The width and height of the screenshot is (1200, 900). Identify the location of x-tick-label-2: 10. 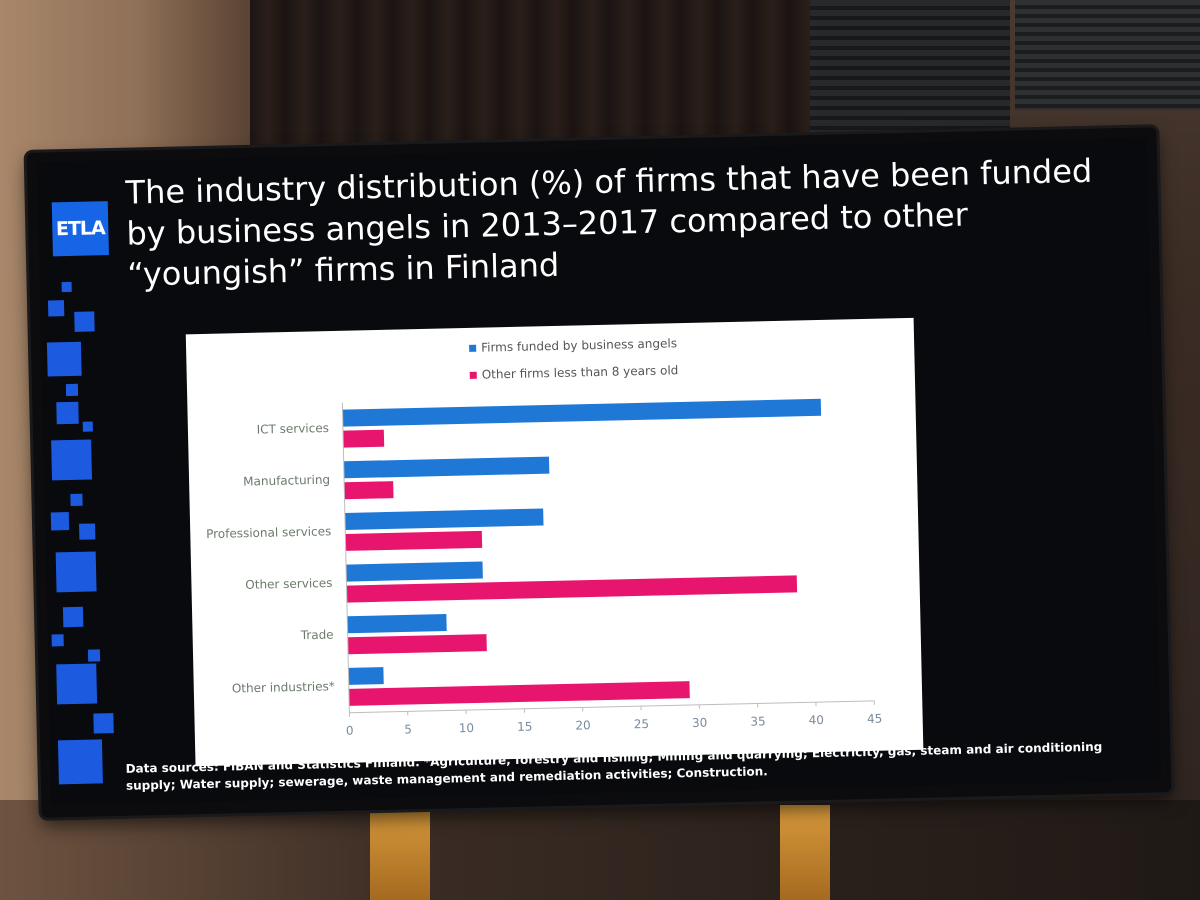
(467, 728).